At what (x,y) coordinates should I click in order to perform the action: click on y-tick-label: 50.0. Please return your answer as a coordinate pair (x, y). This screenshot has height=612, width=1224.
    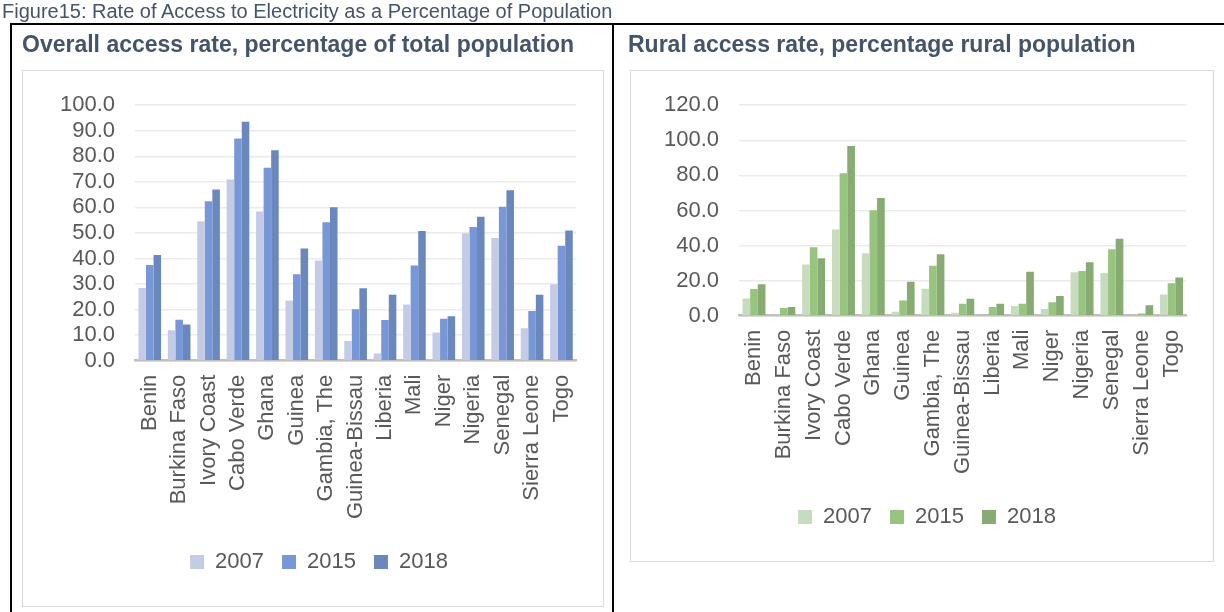
    Looking at the image, I should click on (94, 232).